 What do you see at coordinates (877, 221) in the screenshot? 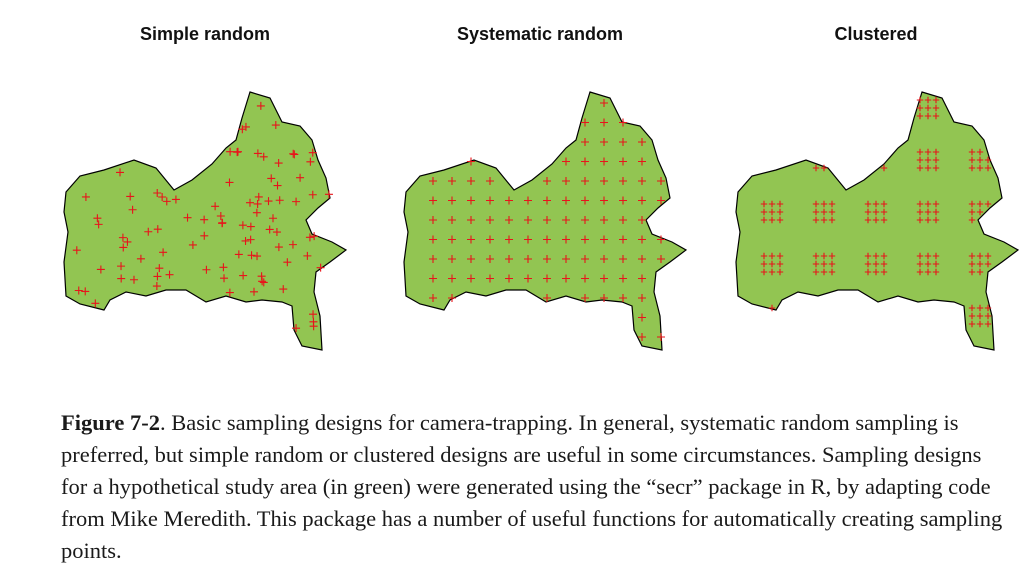
I see `study-area-clustered` at bounding box center [877, 221].